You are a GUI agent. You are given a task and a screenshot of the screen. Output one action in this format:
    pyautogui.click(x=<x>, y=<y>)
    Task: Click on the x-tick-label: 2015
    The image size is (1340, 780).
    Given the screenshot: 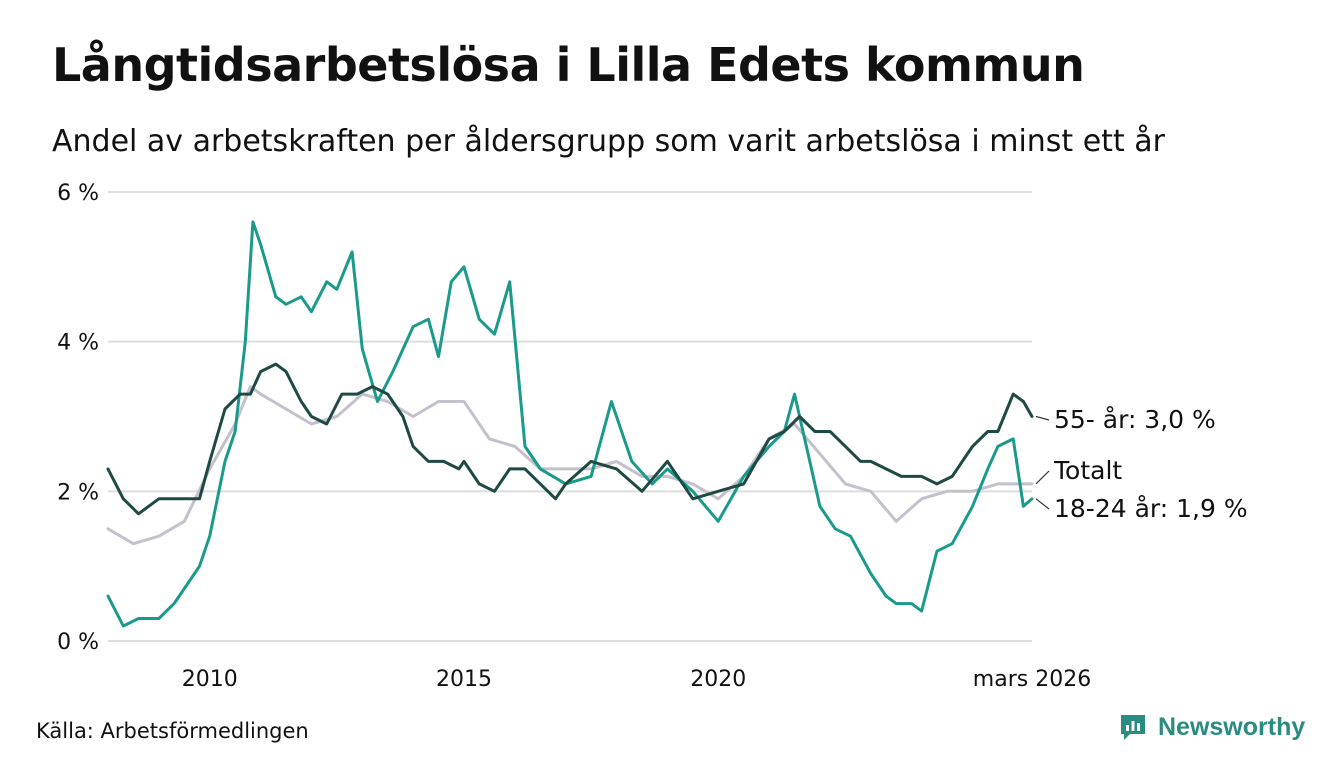 What is the action you would take?
    pyautogui.click(x=464, y=679)
    